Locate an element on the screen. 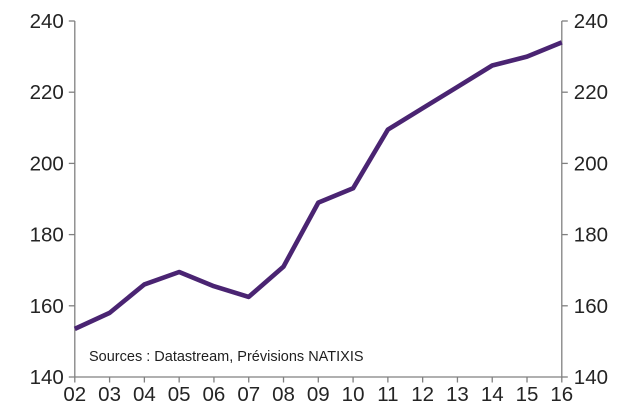 The image size is (642, 415). y-axis-label-right-220: 220 is located at coordinates (591, 92).